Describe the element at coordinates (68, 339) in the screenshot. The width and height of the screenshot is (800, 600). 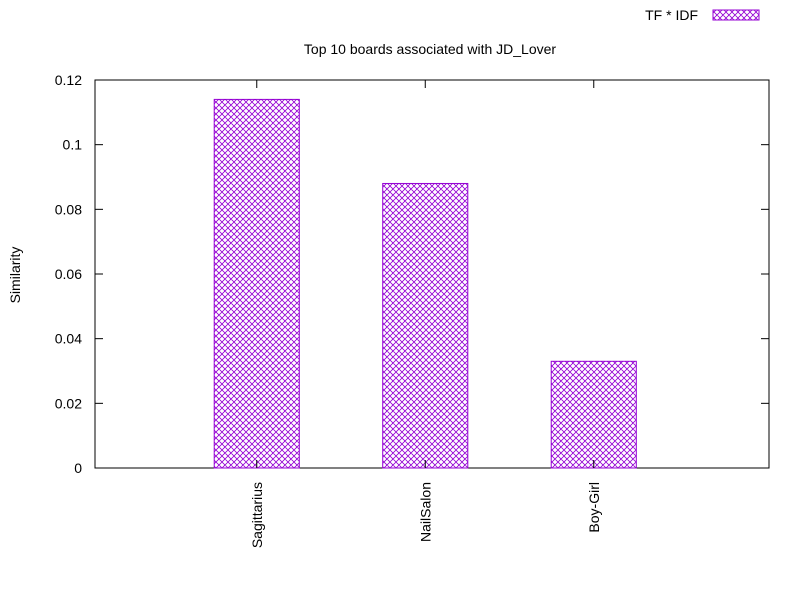
I see `y-tick-label: 0.04` at that location.